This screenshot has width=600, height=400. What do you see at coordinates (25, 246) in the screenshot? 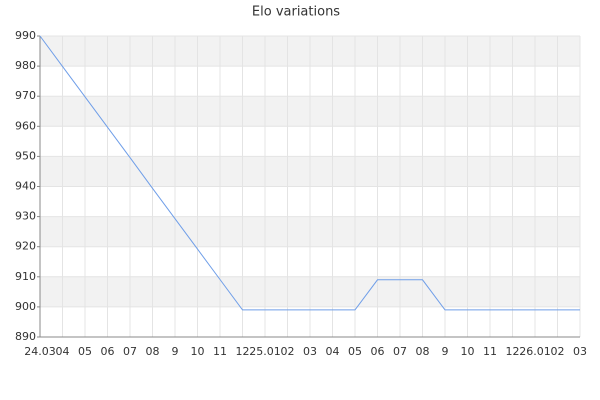
I see `y-tick-label: 920` at bounding box center [25, 246].